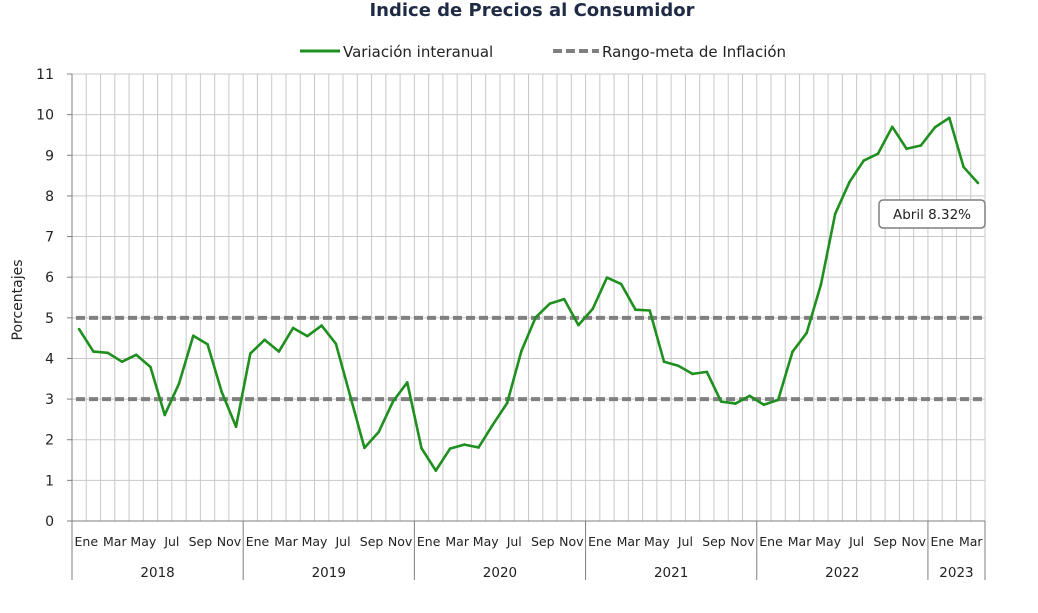  What do you see at coordinates (671, 573) in the screenshot?
I see `year-label: 2021` at bounding box center [671, 573].